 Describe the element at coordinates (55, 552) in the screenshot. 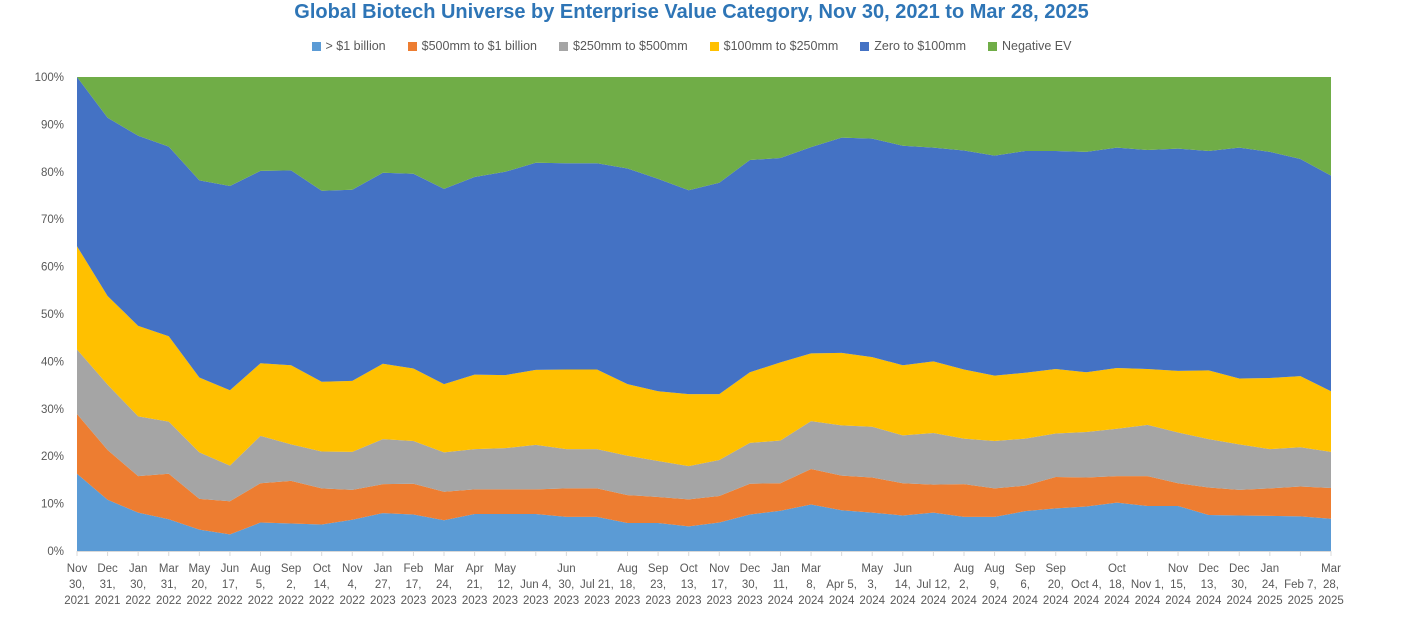

I see `y-tick-label: 0%` at that location.